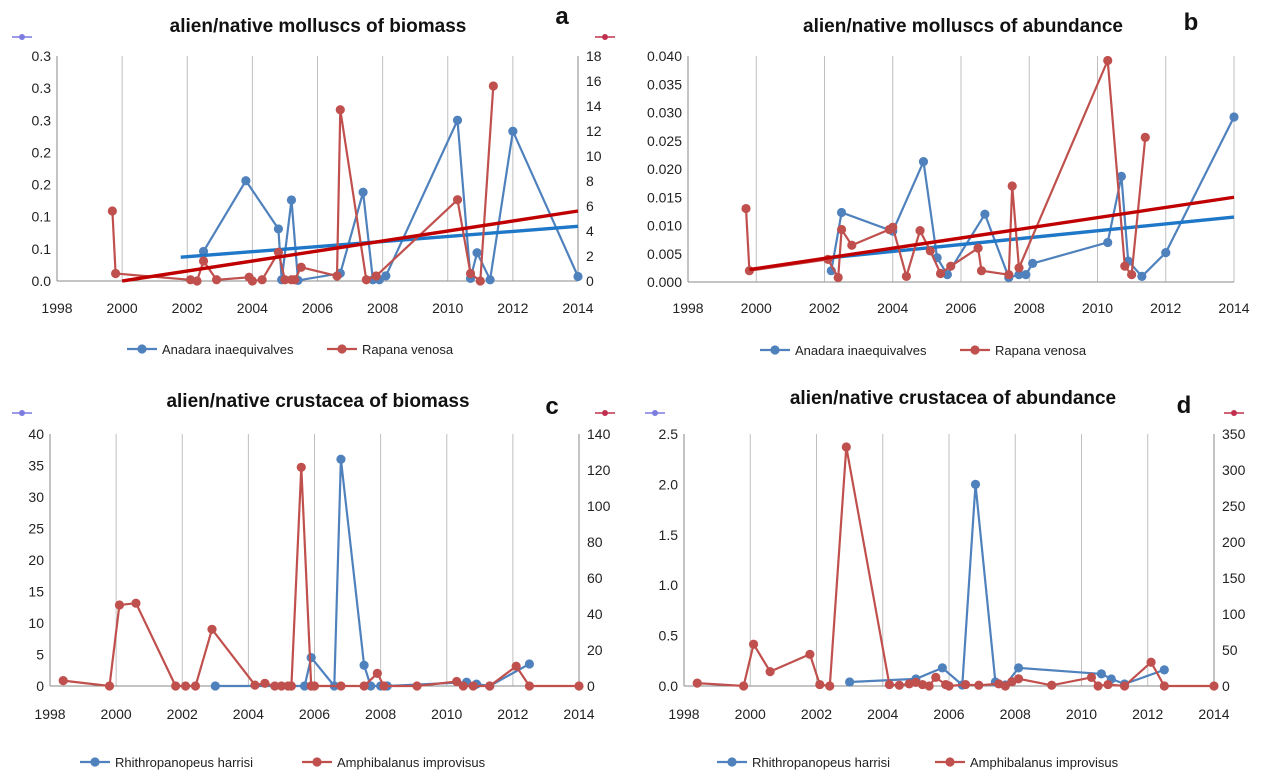  Describe the element at coordinates (861, 350) in the screenshot. I see `legend-label-1: Anadara inaequivalves` at that location.